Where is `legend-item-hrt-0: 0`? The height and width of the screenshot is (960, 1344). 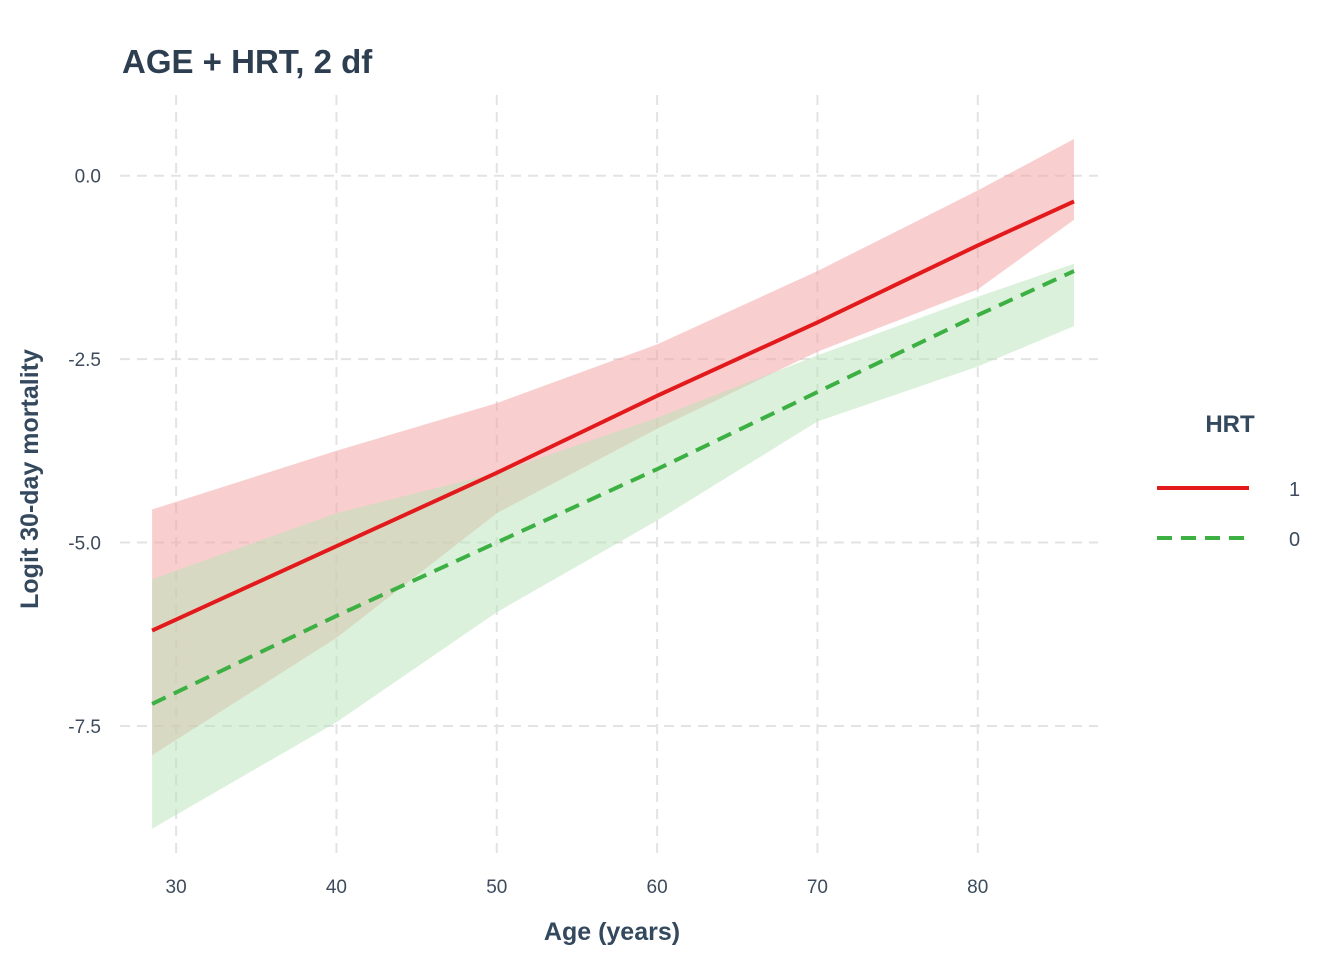 legend-item-hrt-0: 0 is located at coordinates (1228, 540).